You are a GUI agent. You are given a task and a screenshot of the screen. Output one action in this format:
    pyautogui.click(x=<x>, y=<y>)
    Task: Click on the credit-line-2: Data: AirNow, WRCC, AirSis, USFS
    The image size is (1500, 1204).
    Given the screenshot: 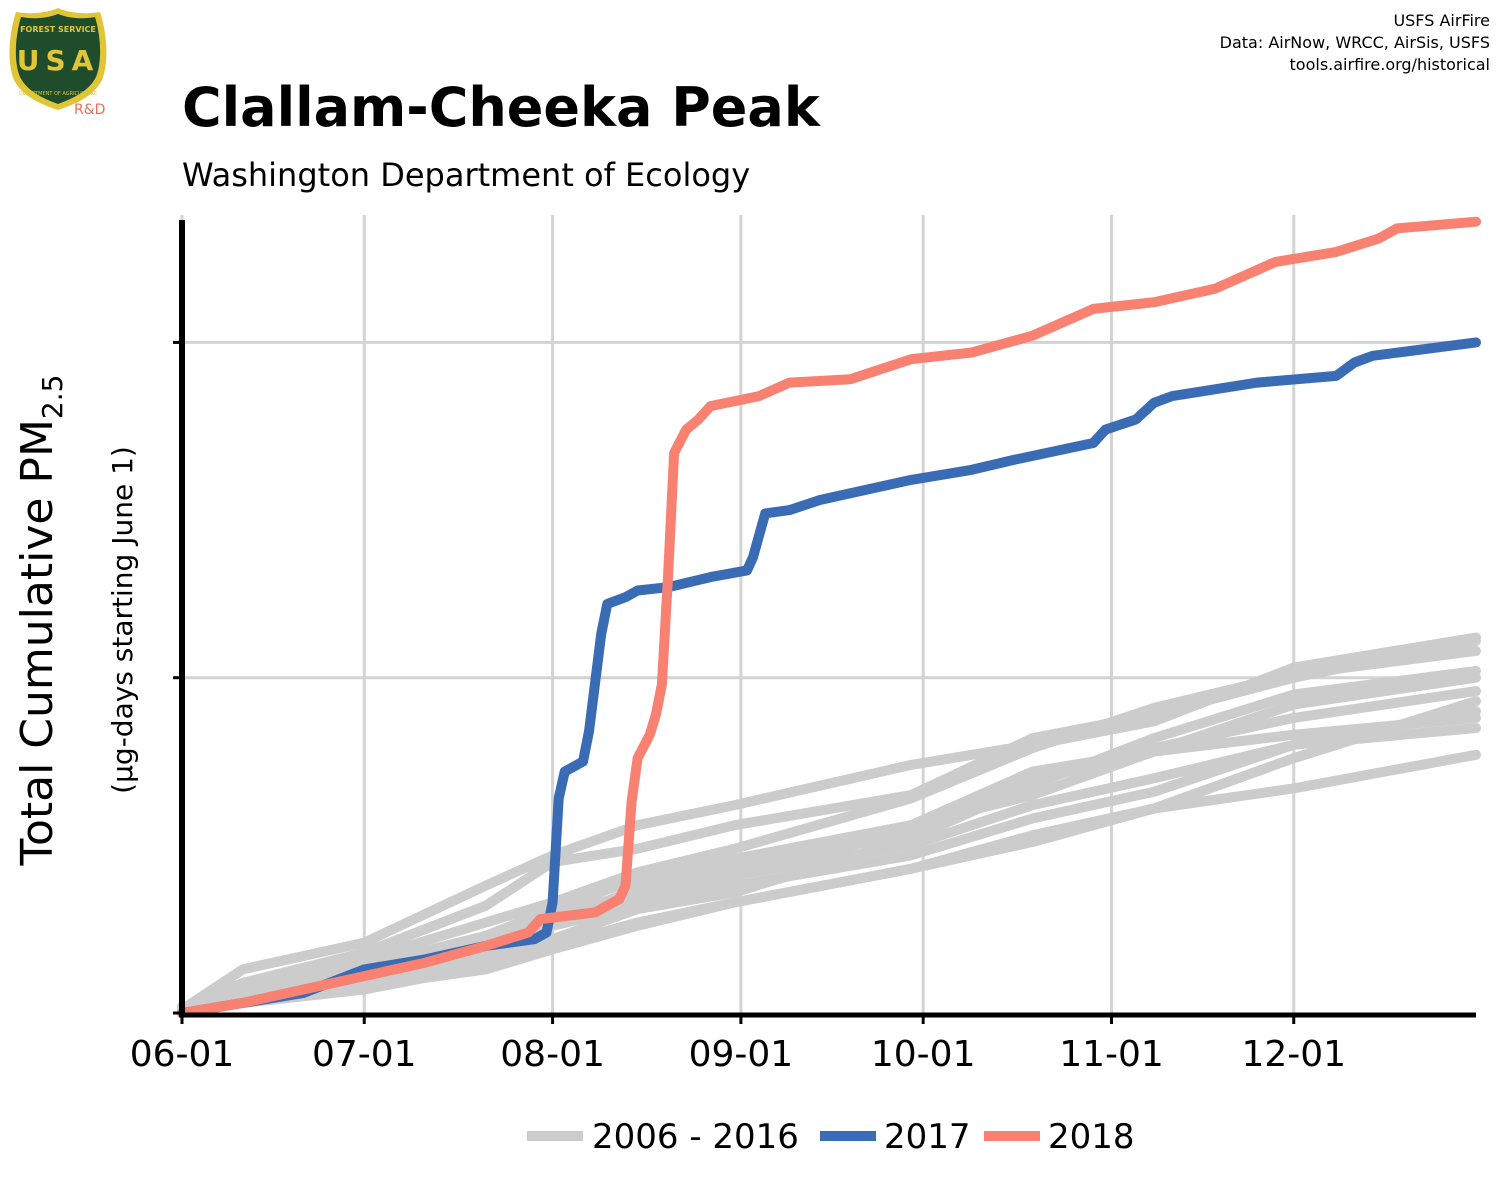 What is the action you would take?
    pyautogui.click(x=1355, y=42)
    